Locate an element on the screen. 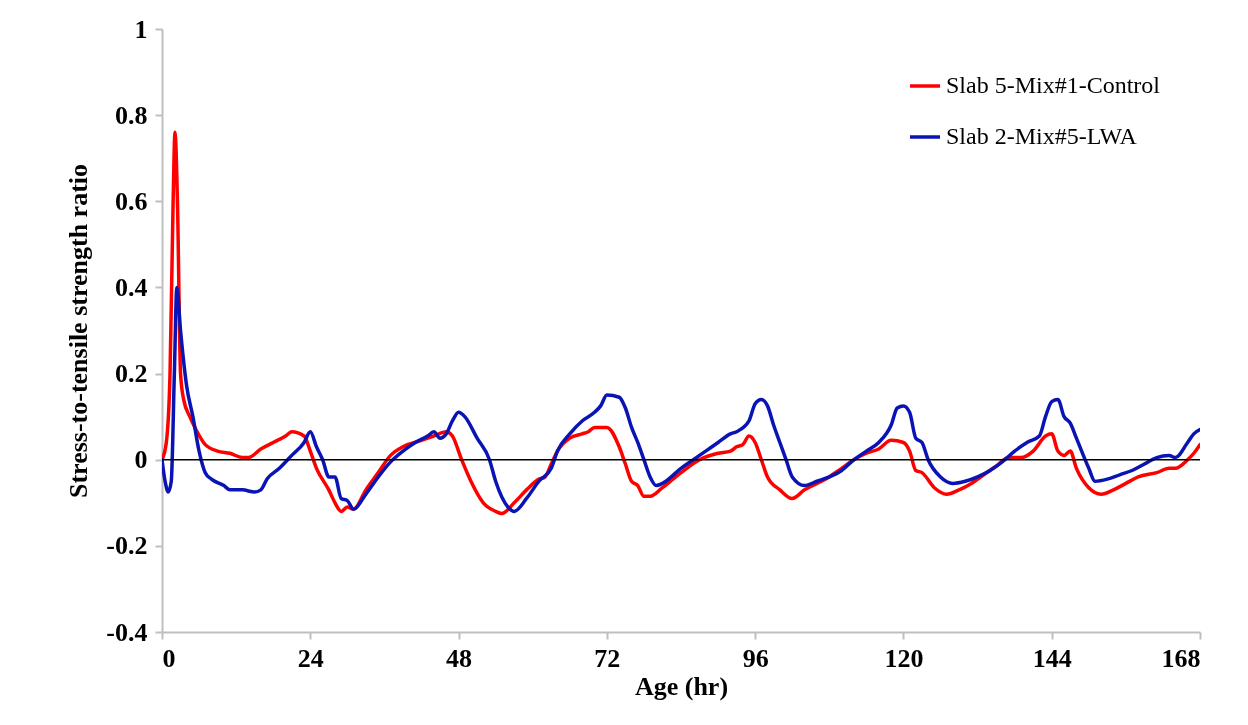 The height and width of the screenshot is (725, 1248). y-tick-label: 1 is located at coordinates (141, 29).